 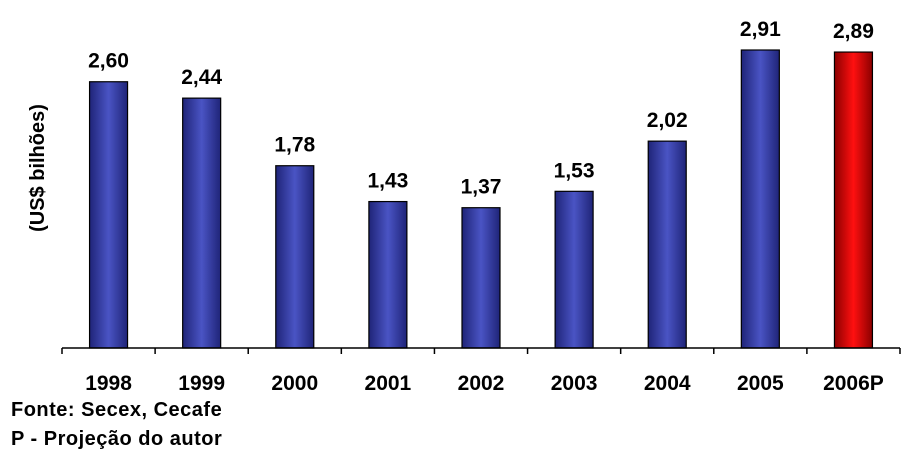 What do you see at coordinates (295, 257) in the screenshot?
I see `bar-2000` at bounding box center [295, 257].